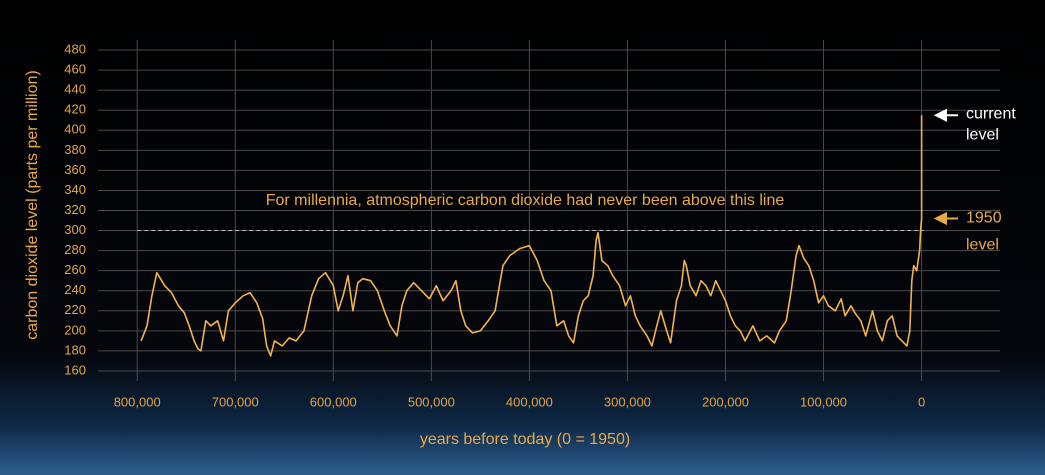 The width and height of the screenshot is (1045, 475). Describe the element at coordinates (75, 129) in the screenshot. I see `y-tick-label: 400` at that location.